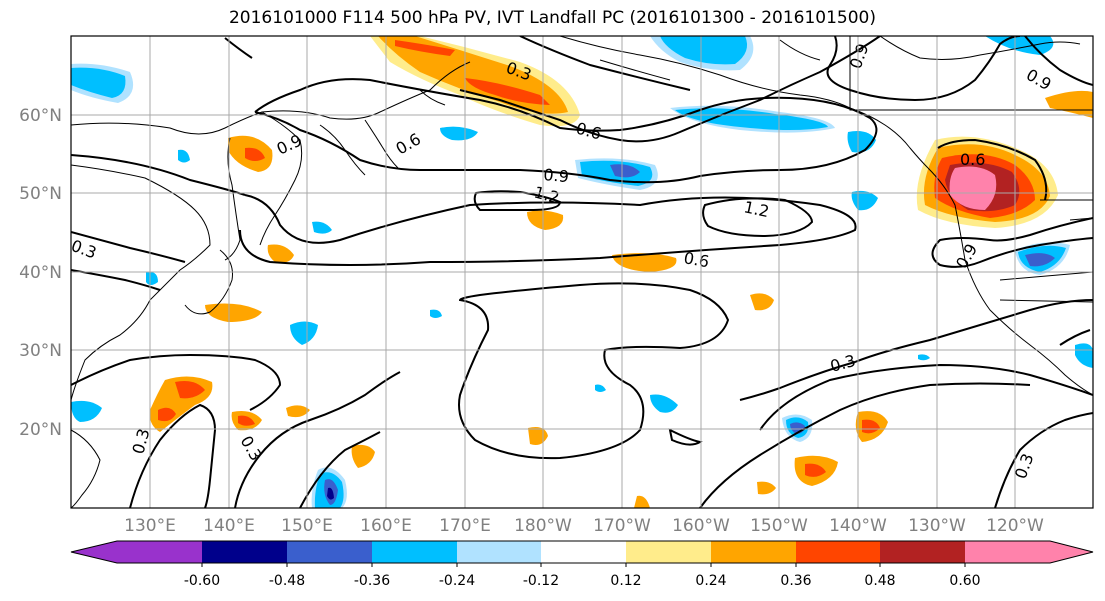 This screenshot has height=601, width=1105. What do you see at coordinates (710, 581) in the screenshot?
I see `colorbar-tick-label: 0.24` at bounding box center [710, 581].